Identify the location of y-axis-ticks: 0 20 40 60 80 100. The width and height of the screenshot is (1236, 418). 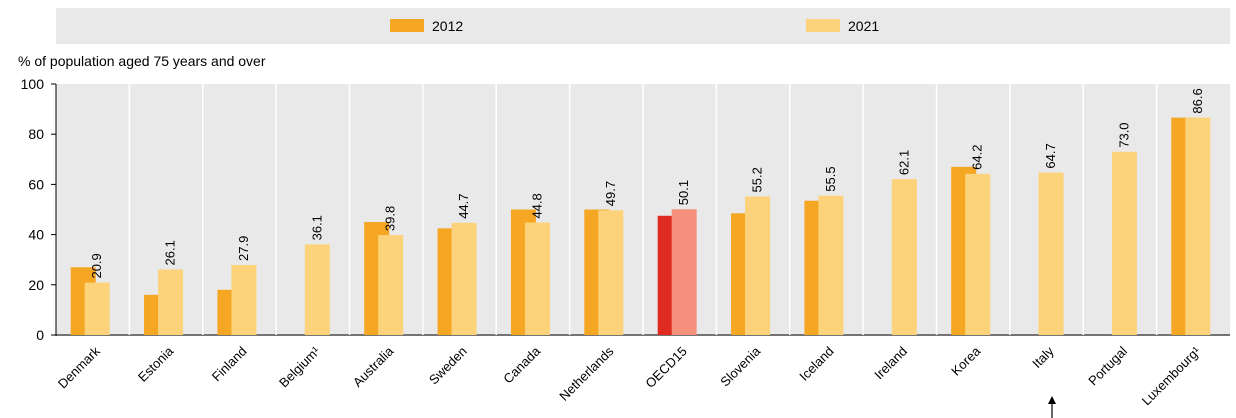
(38, 209).